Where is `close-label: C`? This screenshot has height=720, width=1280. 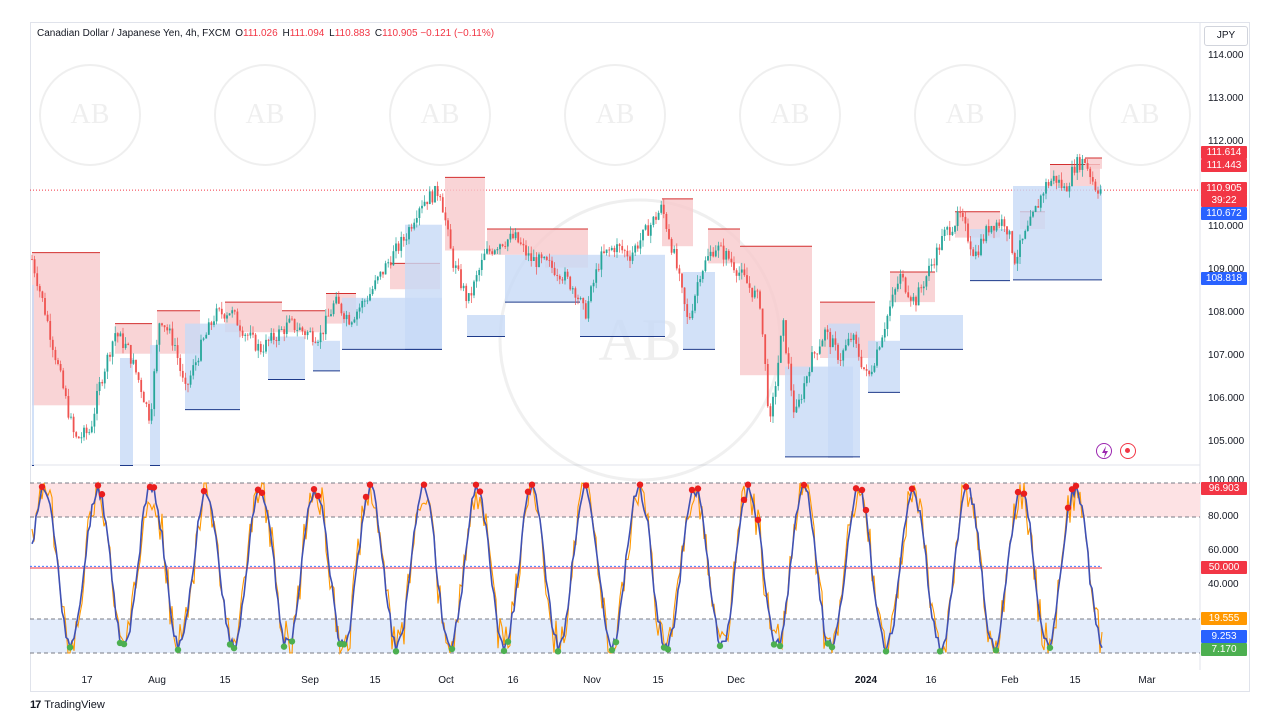
close-label: C is located at coordinates (378, 33).